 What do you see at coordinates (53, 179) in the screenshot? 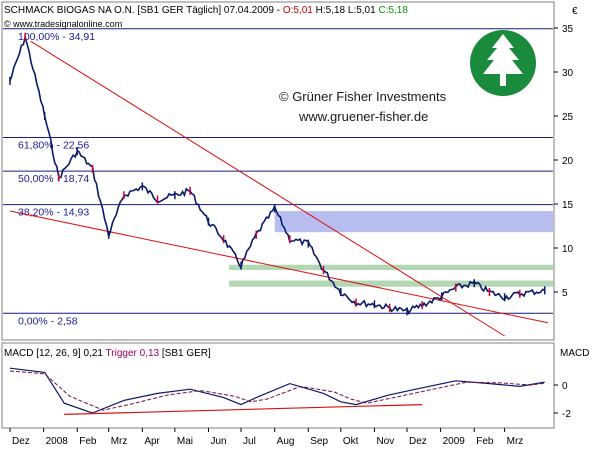
I see `fib-level-label: 50,00% - 18,74` at bounding box center [53, 179].